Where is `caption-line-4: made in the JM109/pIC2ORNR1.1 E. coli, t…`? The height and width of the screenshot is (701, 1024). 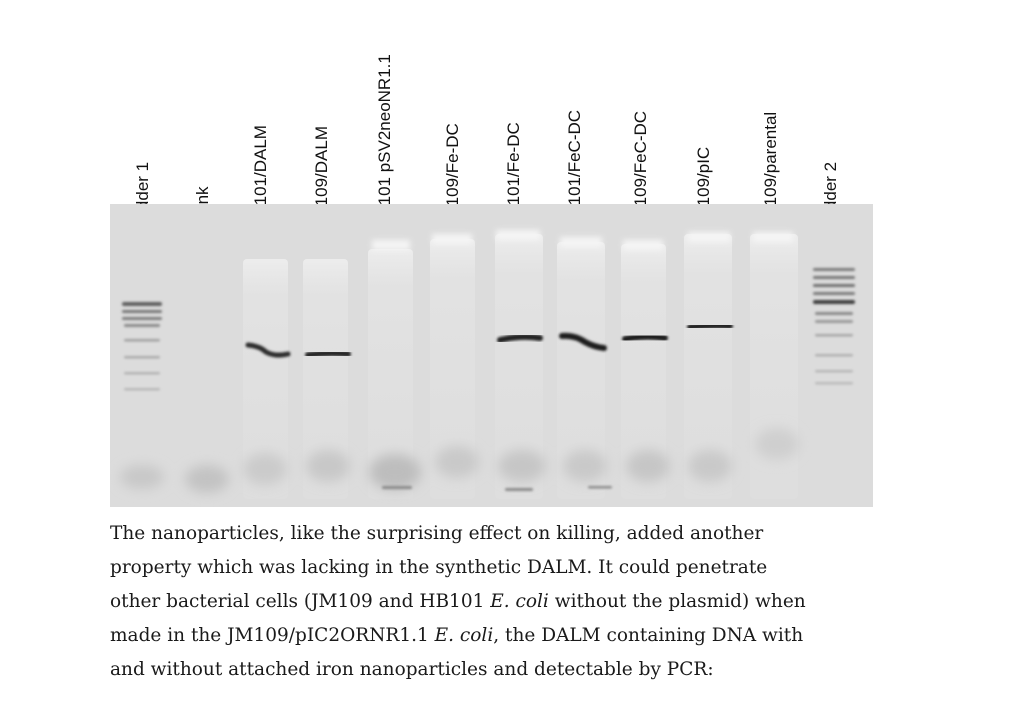 caption-line-4: made in the JM109/pIC2ORNR1.1 E. coli, t… is located at coordinates (513, 636).